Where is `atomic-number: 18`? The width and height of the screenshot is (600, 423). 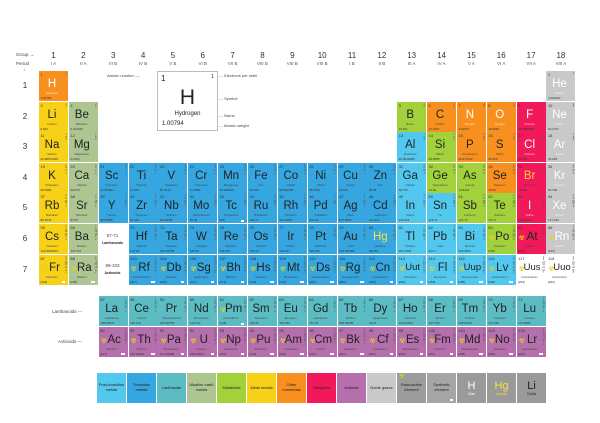 atomic-number: 18 is located at coordinates (550, 136).